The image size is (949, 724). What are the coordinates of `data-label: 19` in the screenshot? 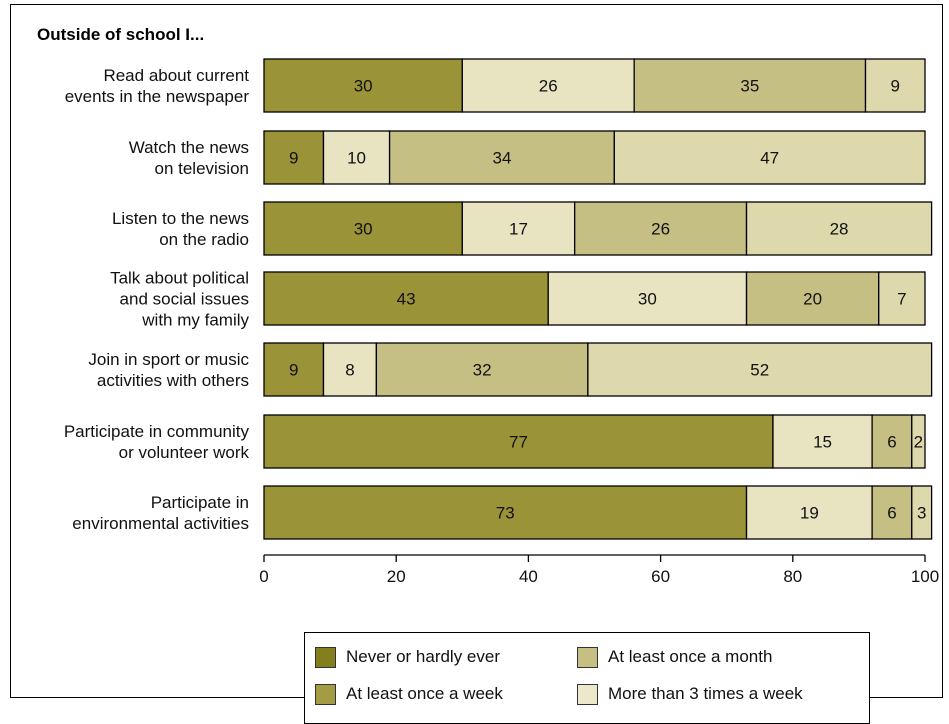 It's located at (809, 513).